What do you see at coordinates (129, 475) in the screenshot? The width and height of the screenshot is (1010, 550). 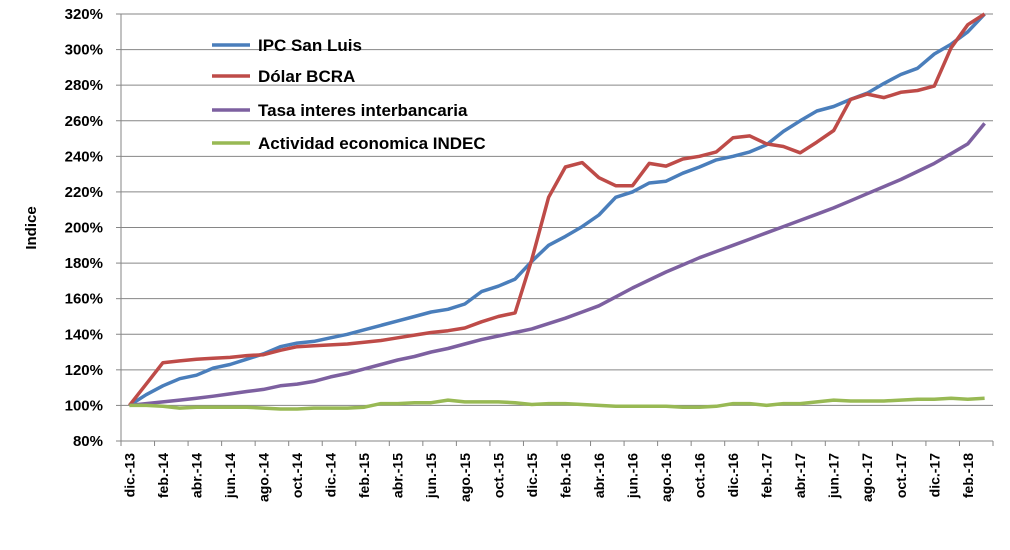 I see `x-tick-label: dic.-13` at bounding box center [129, 475].